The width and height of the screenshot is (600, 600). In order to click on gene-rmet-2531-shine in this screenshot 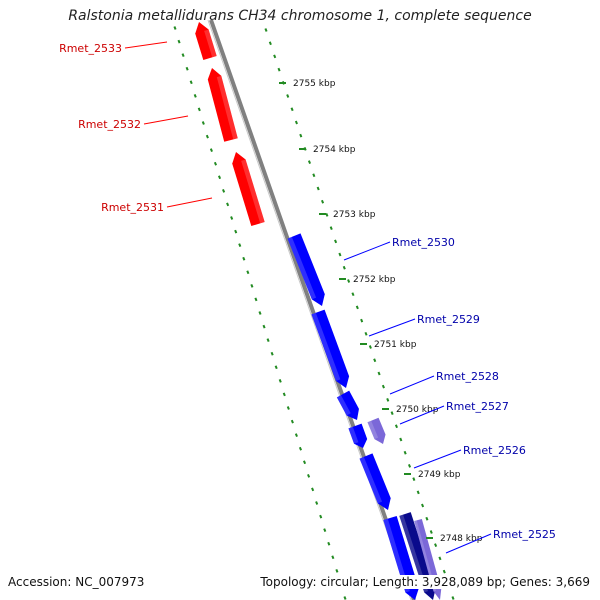, I will do `click(253, 191)`.